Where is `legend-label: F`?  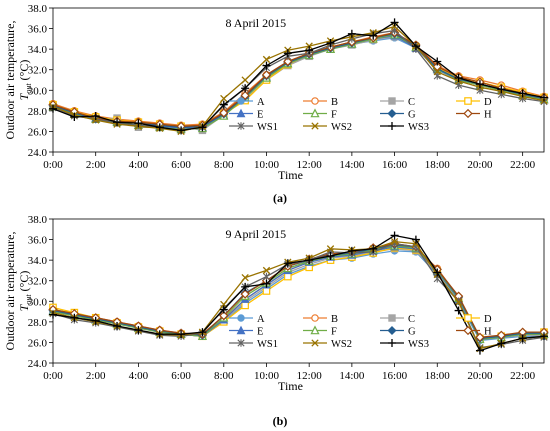
legend-label: F is located at coordinates (334, 115).